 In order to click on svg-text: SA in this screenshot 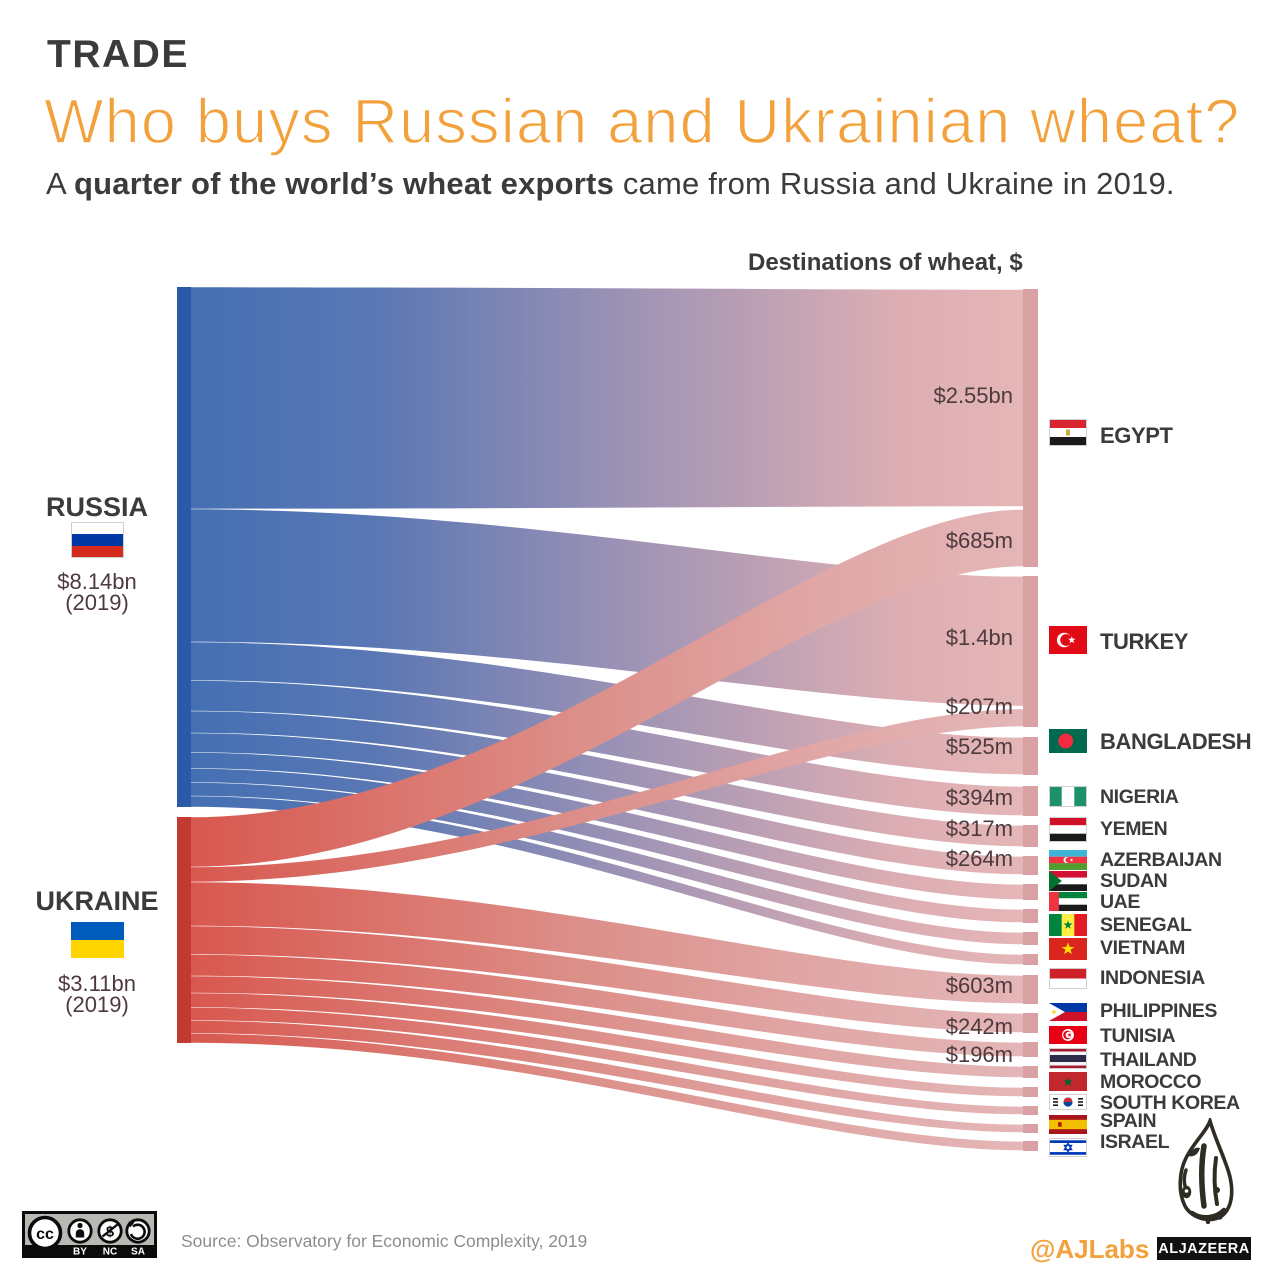, I will do `click(138, 1252)`.